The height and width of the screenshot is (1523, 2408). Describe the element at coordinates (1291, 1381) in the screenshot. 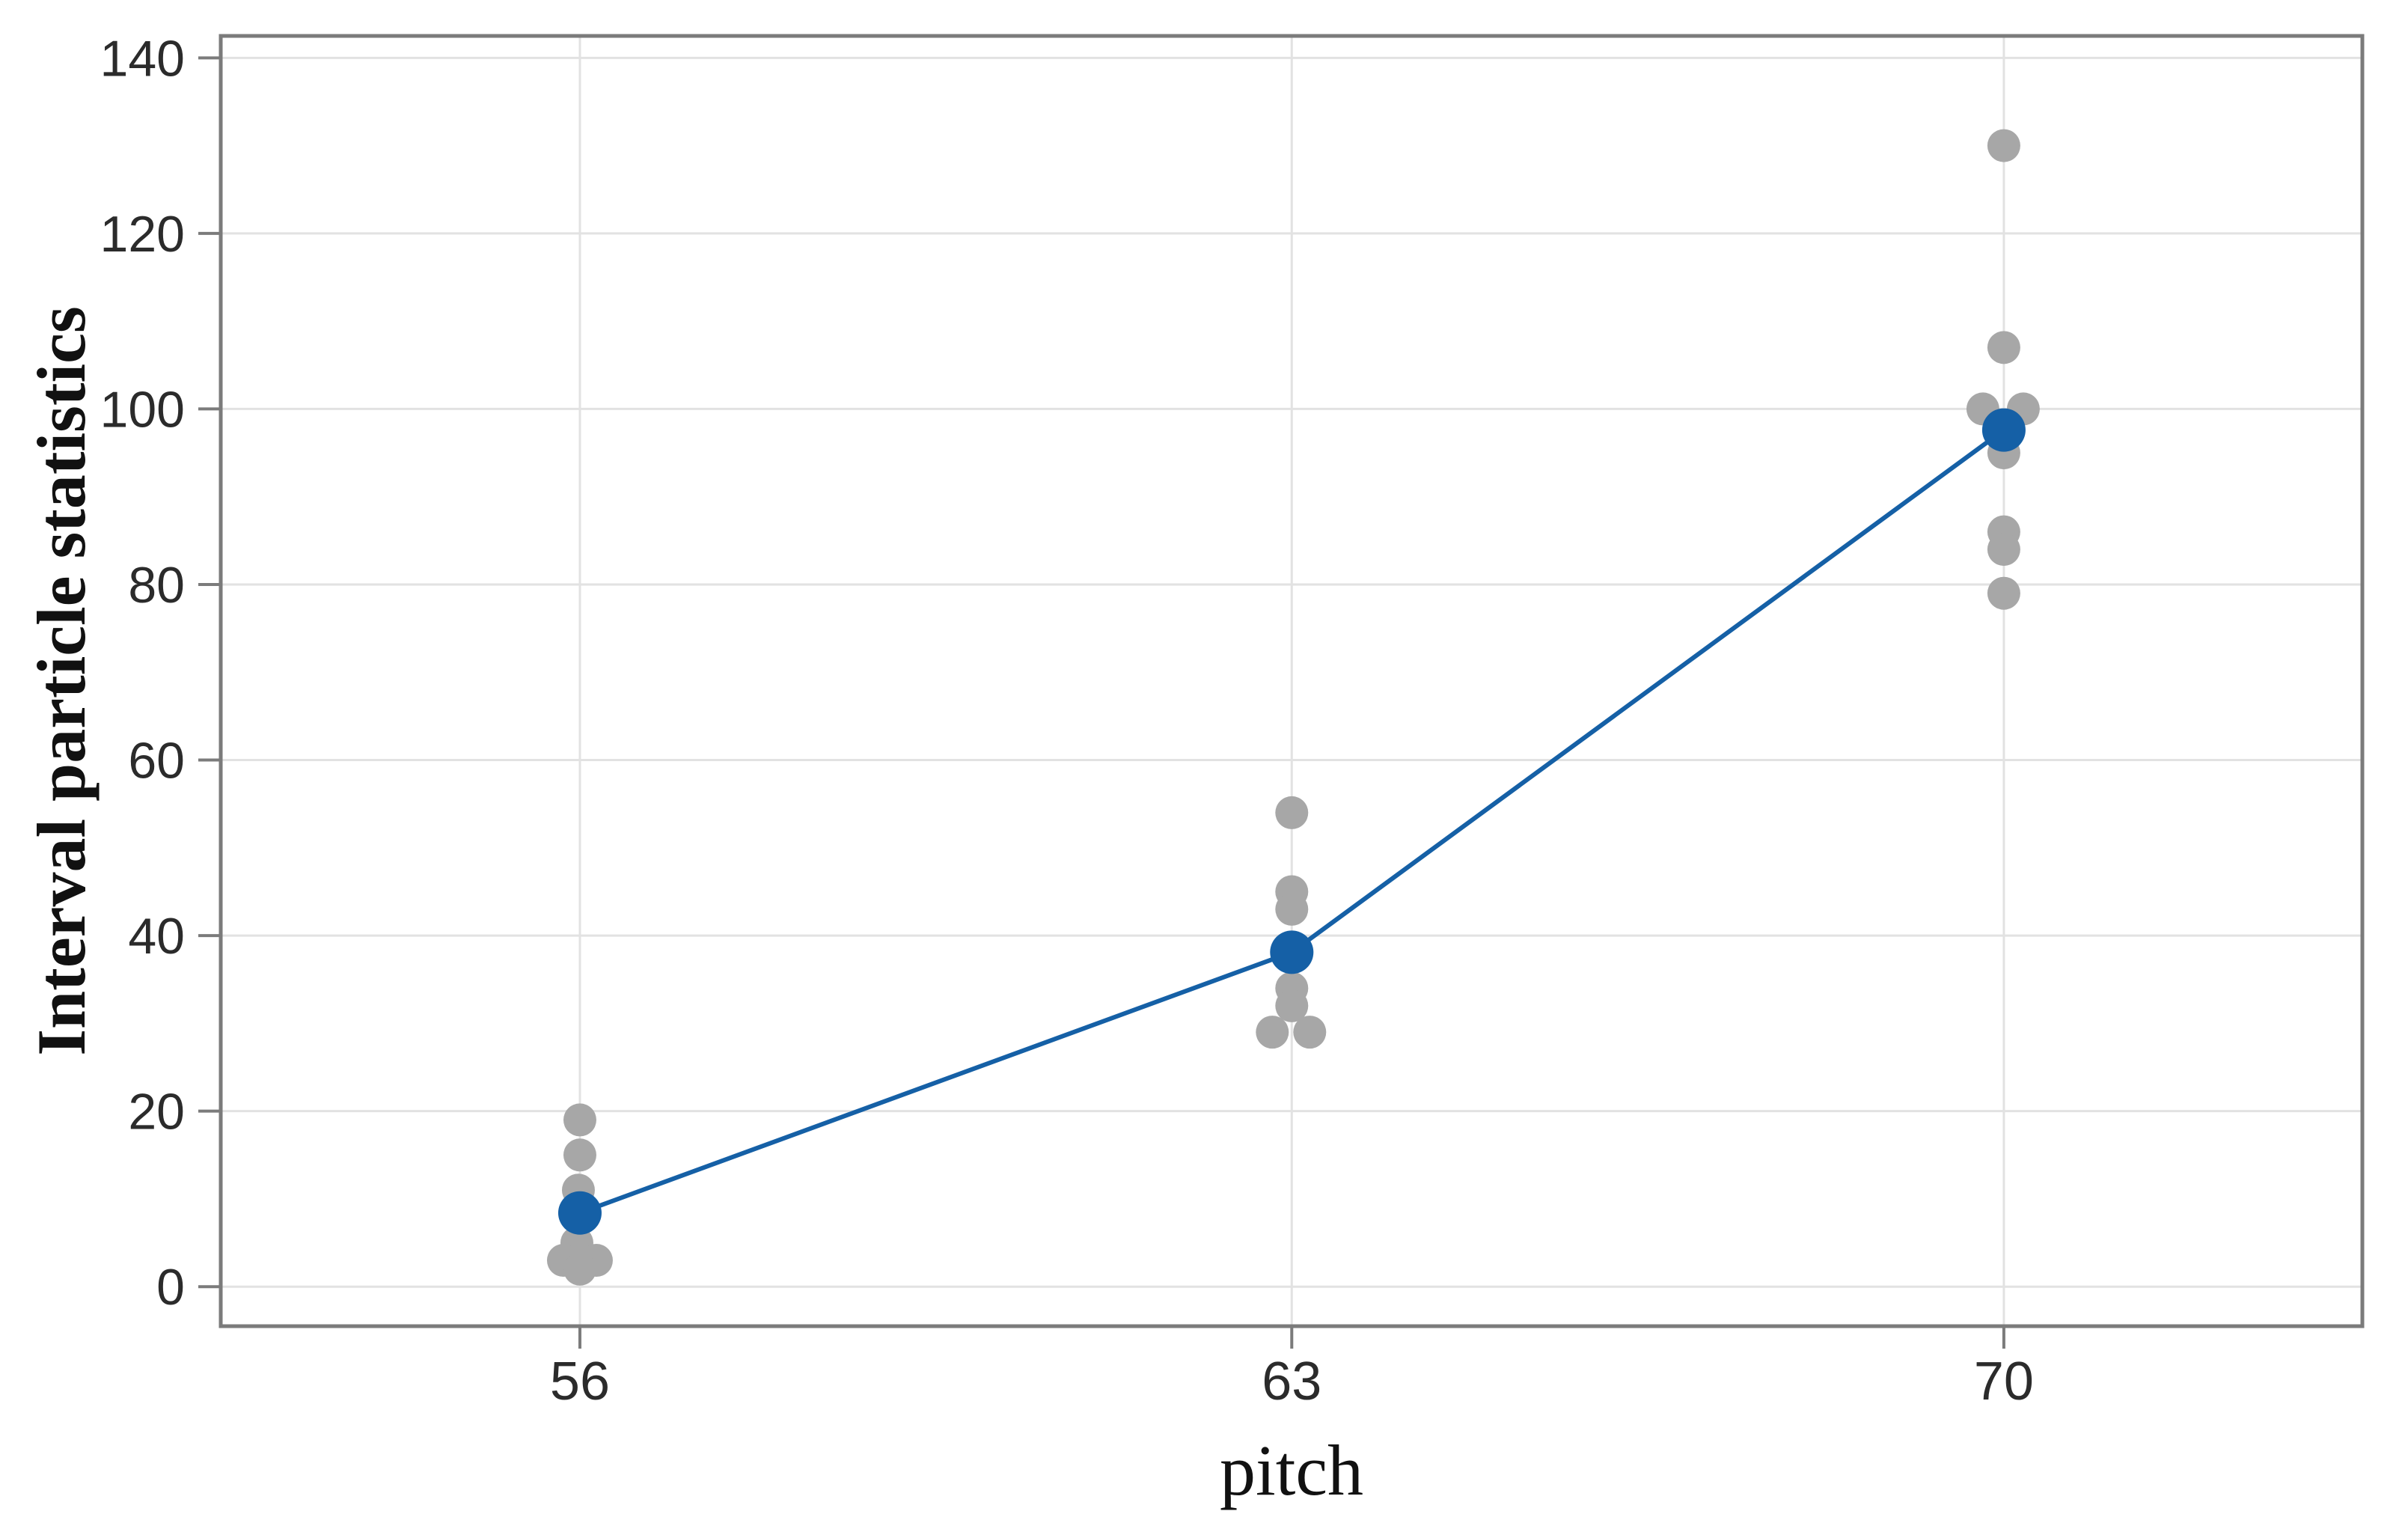

I see `x-tick-label: 63` at that location.